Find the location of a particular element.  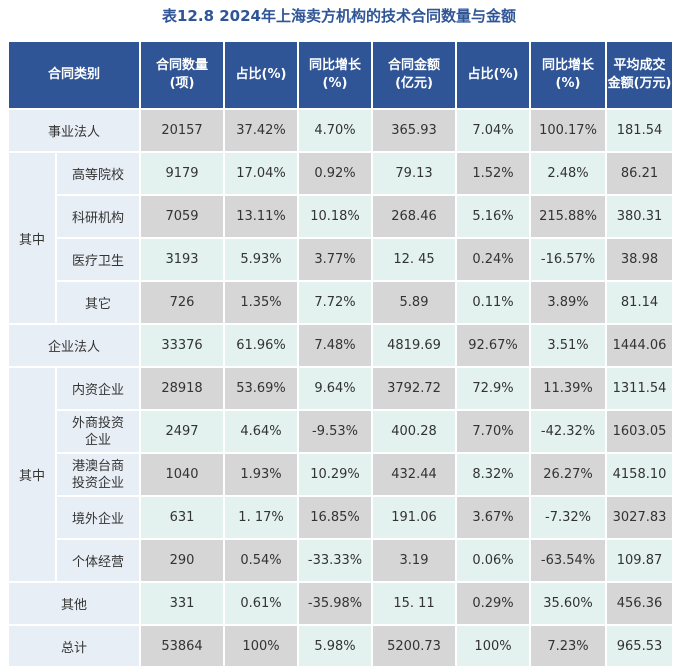

cell: 3.77% is located at coordinates (335, 259).